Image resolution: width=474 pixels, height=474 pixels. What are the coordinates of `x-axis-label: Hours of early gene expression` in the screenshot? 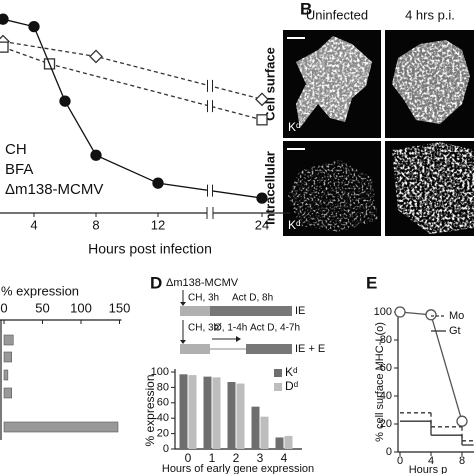 It's located at (238, 468).